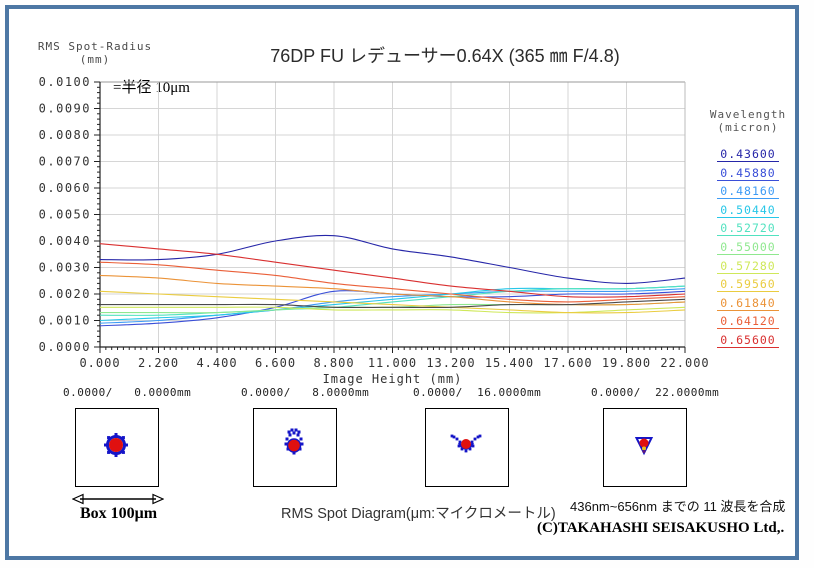 The image size is (814, 568). I want to click on y-axis-title-line1: RMS Spot-Radius, so click(95, 46).